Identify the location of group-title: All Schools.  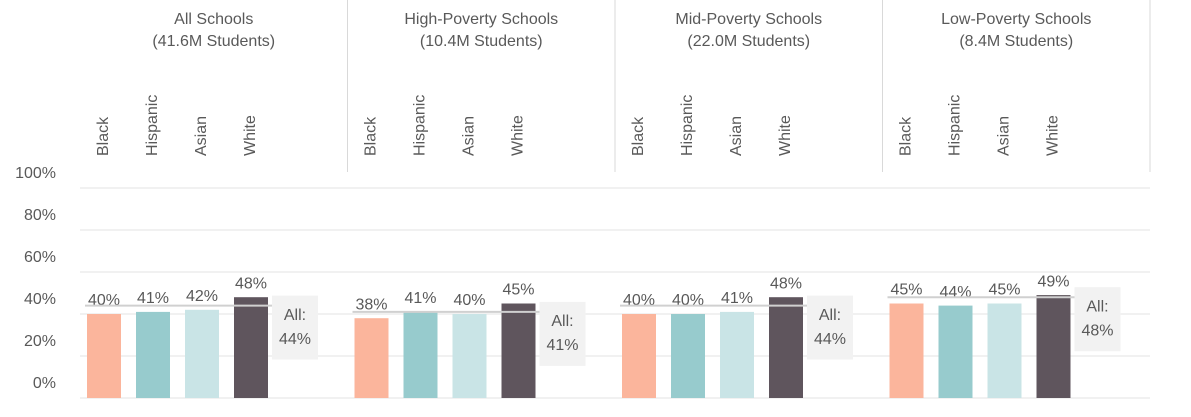
(213, 19).